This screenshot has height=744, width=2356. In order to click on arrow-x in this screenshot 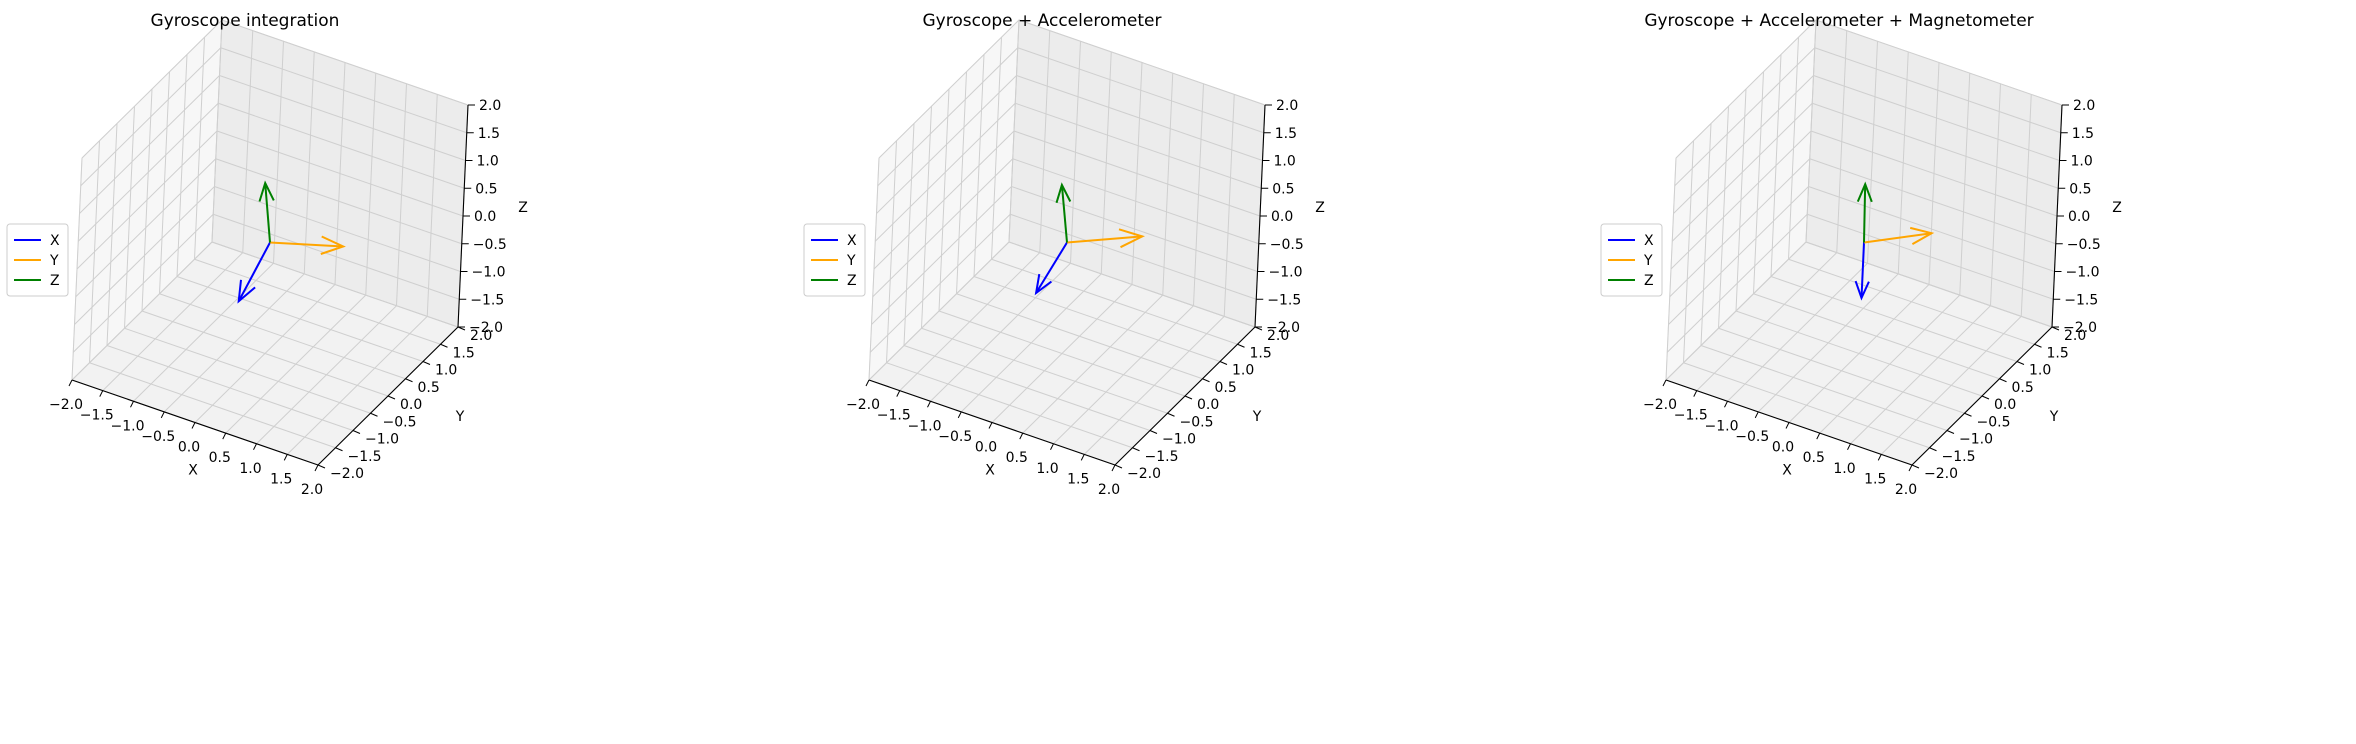, I will do `click(254, 273)`.